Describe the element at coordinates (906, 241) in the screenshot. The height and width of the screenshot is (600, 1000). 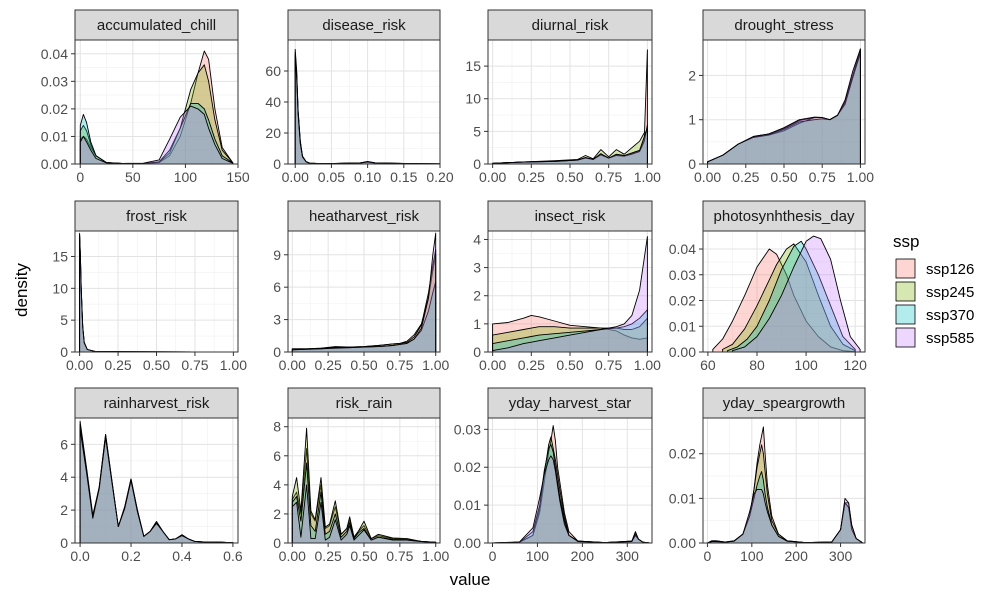
I see `legend-title: ssp` at that location.